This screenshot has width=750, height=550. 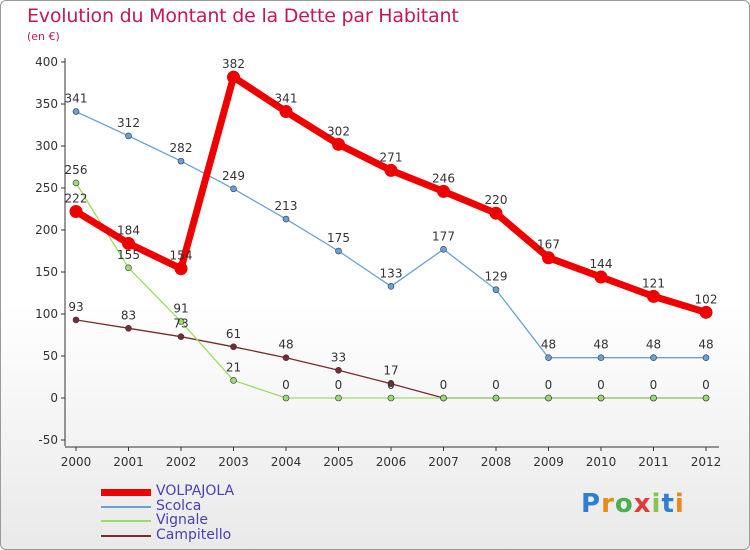 I want to click on data-label-volpajola: 271, so click(x=391, y=157).